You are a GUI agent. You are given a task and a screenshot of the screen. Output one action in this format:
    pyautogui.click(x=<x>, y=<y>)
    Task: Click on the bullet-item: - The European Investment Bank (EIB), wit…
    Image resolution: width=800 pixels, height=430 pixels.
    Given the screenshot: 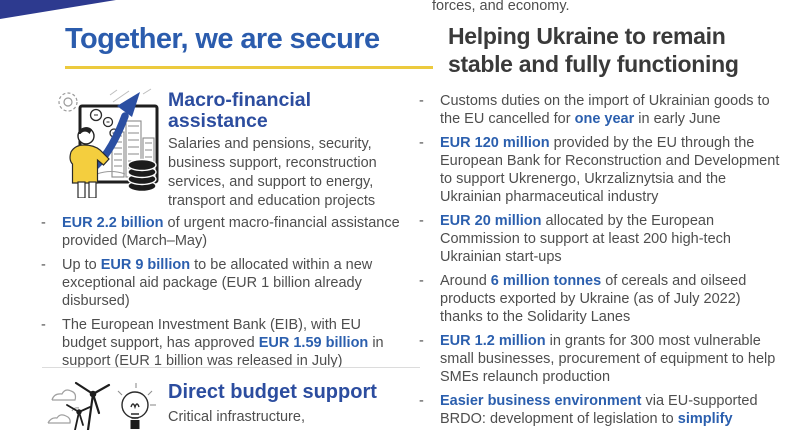 What is the action you would take?
    pyautogui.click(x=224, y=343)
    